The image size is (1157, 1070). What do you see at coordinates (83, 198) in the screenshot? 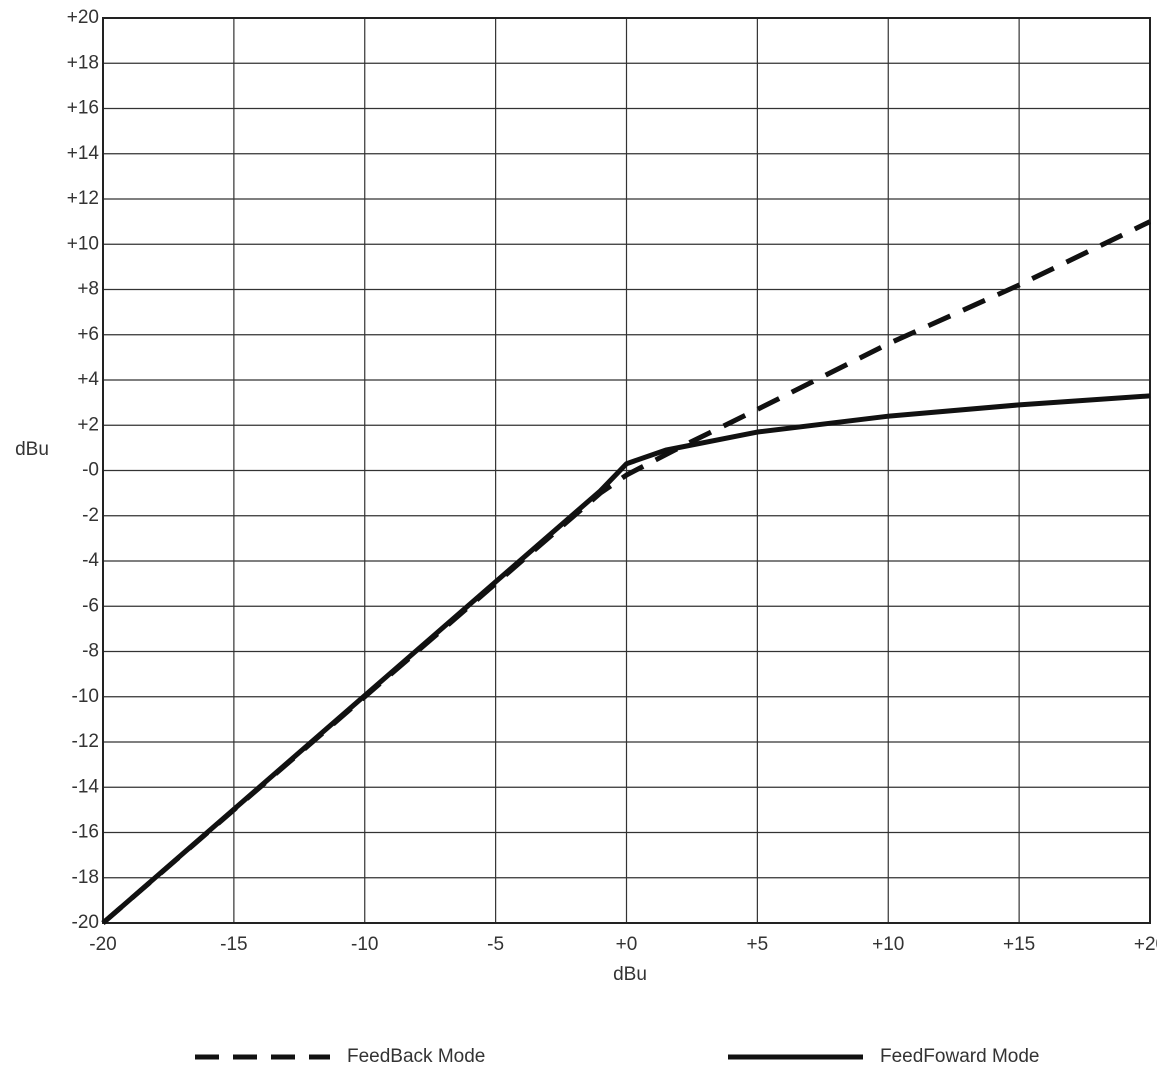
I see `y-tick-label: +12` at bounding box center [83, 198].